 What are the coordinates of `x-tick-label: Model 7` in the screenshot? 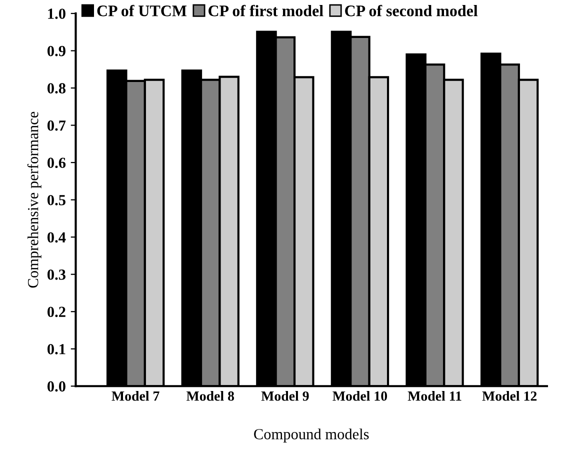 It's located at (136, 396).